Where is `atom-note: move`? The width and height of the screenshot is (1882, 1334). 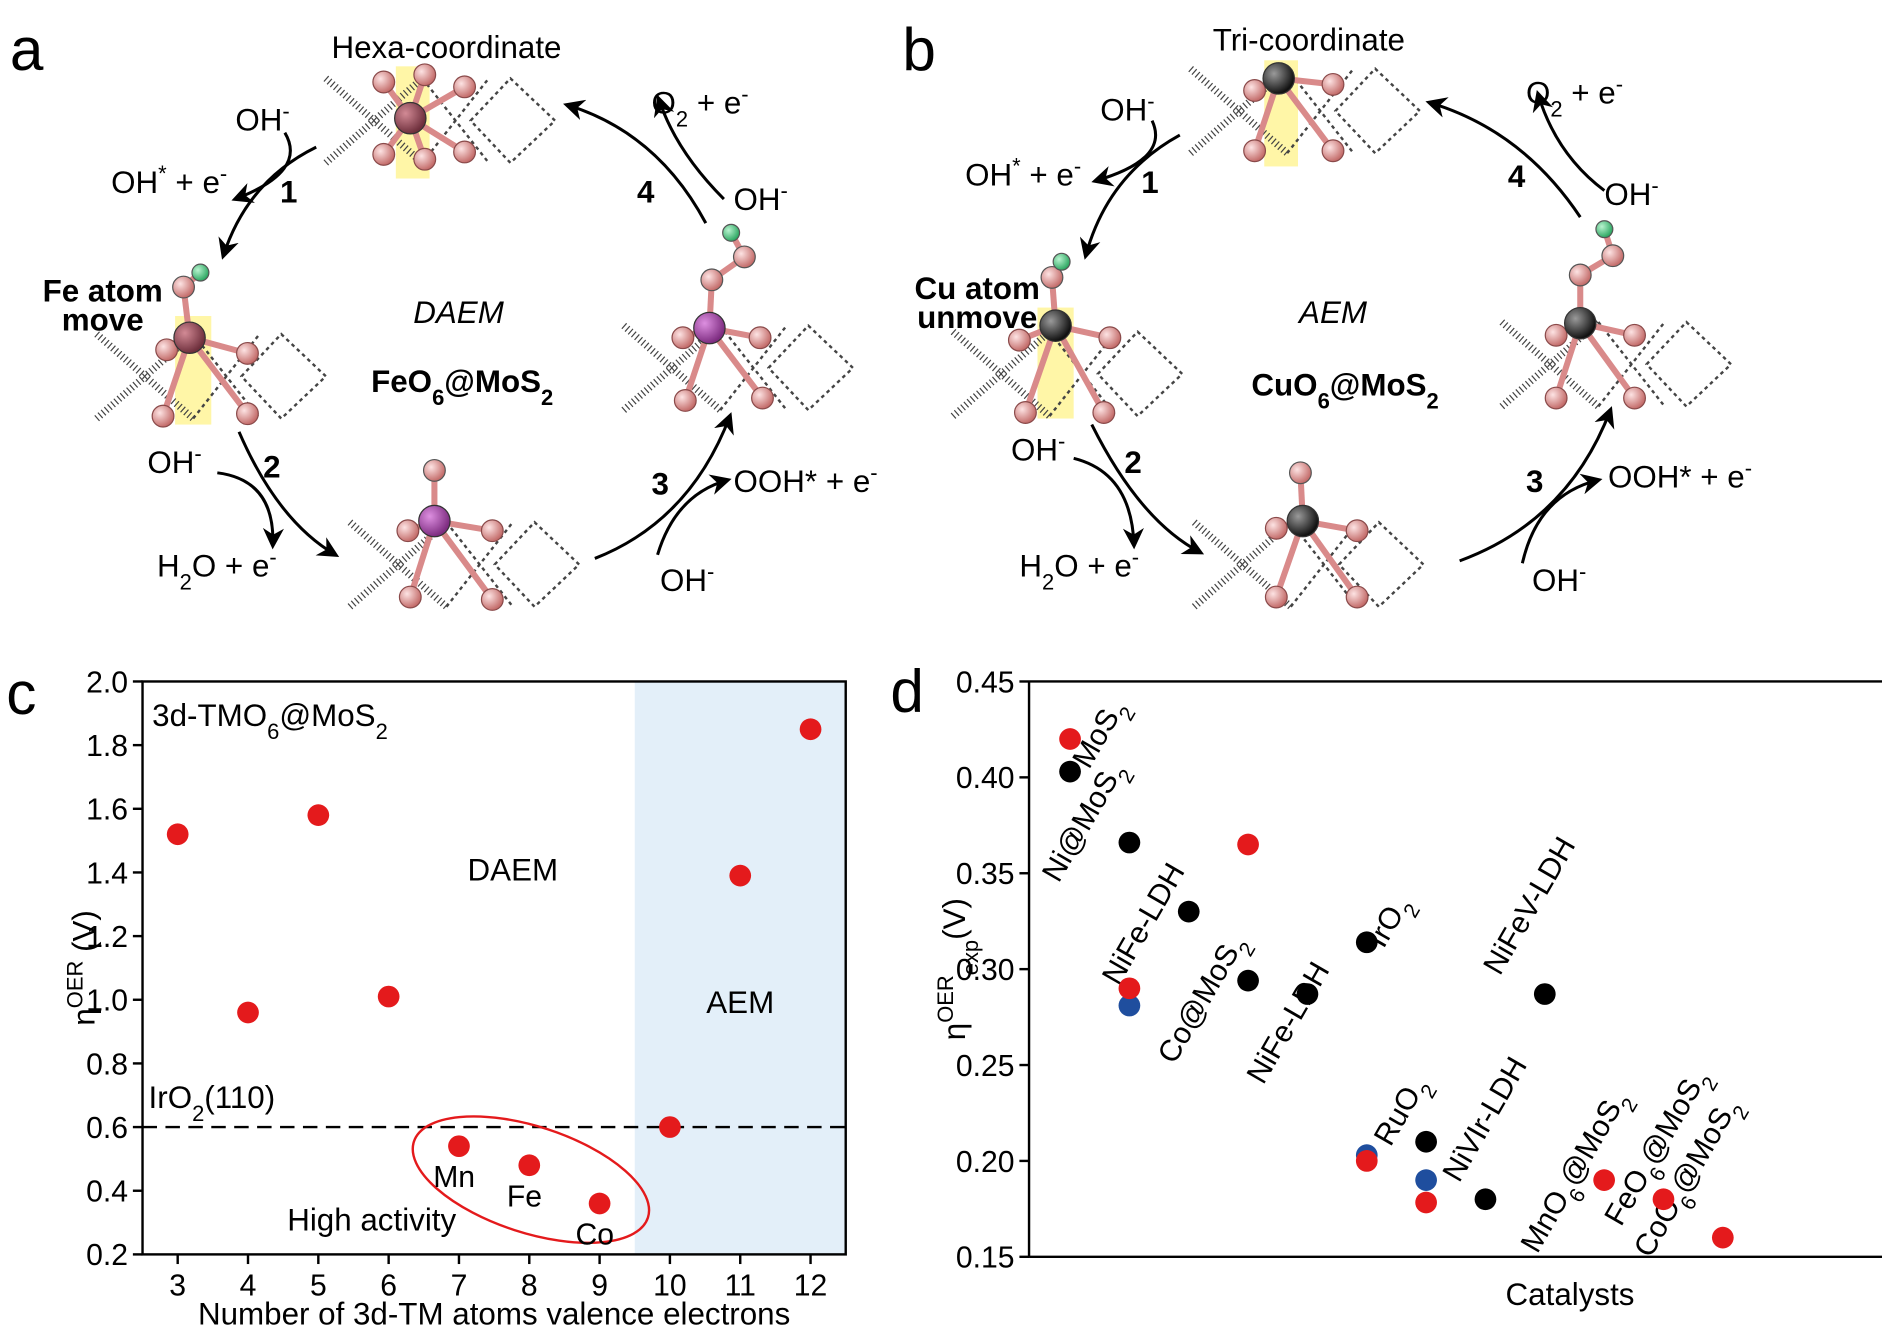
atom-note: move is located at coordinates (103, 319).